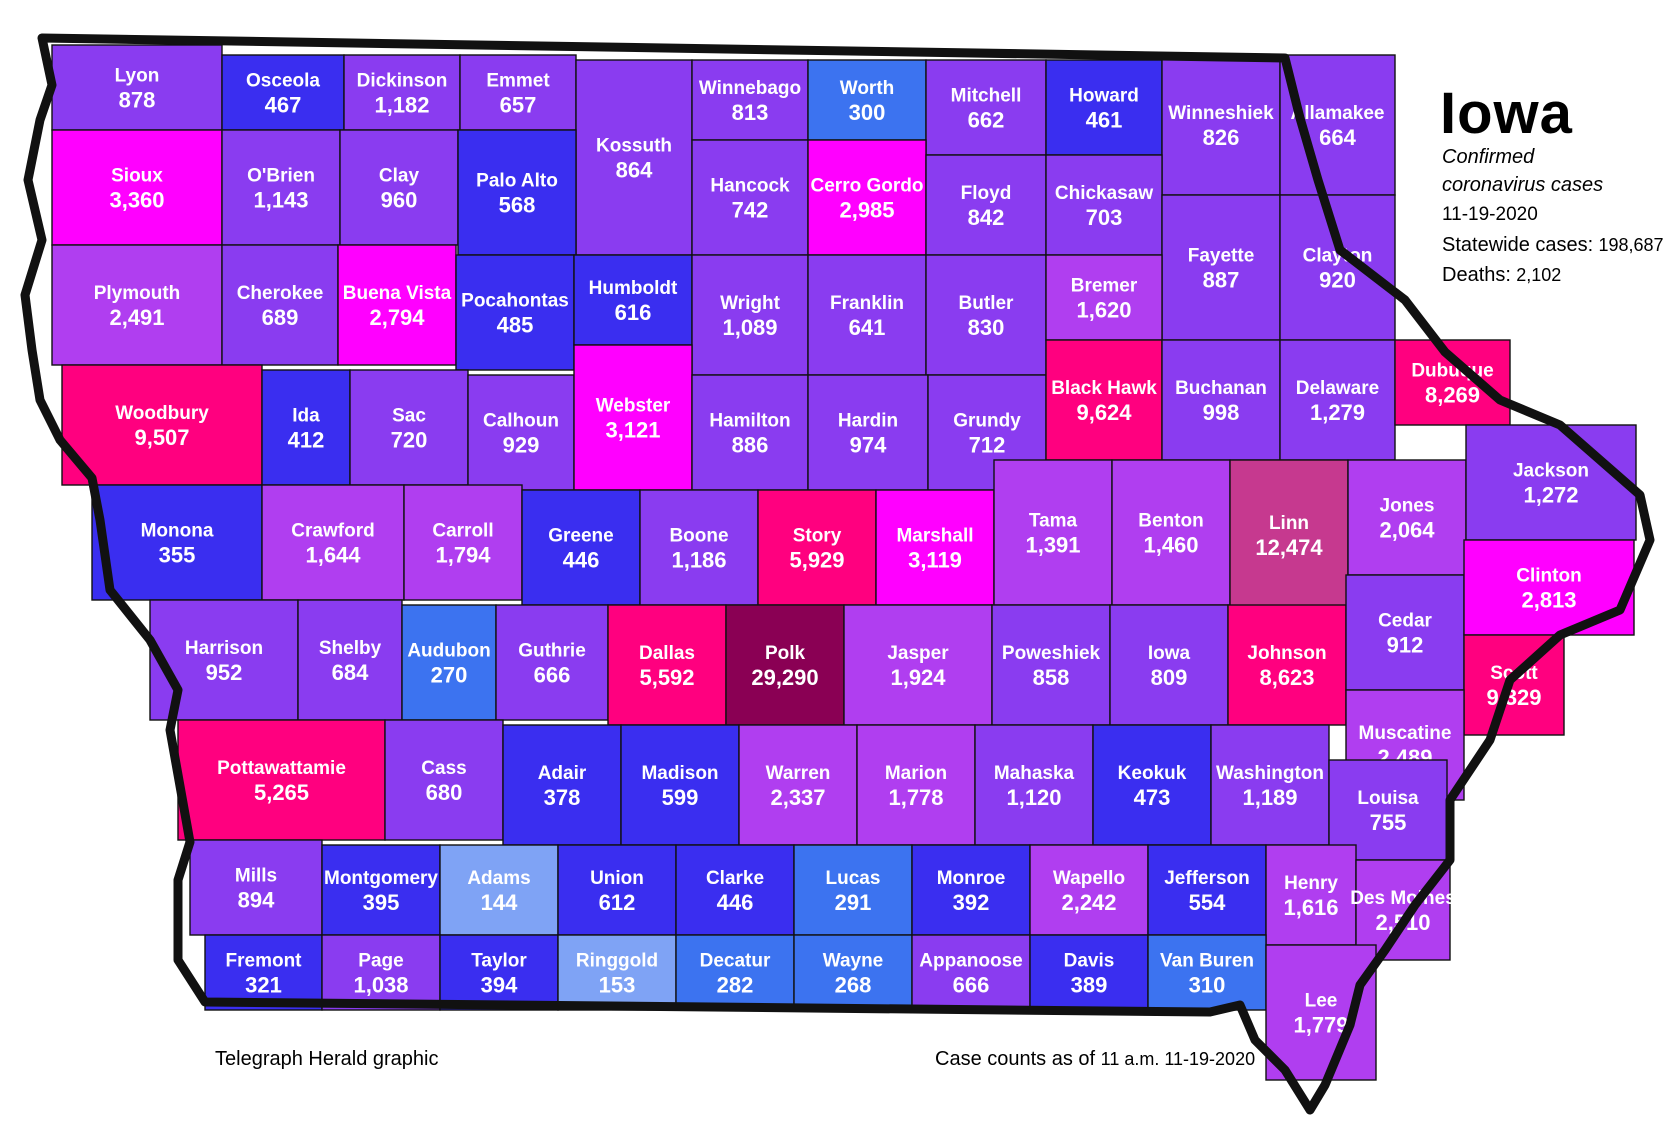 Image resolution: width=1678 pixels, height=1144 pixels. I want to click on county-case-count: 3,121, so click(632, 430).